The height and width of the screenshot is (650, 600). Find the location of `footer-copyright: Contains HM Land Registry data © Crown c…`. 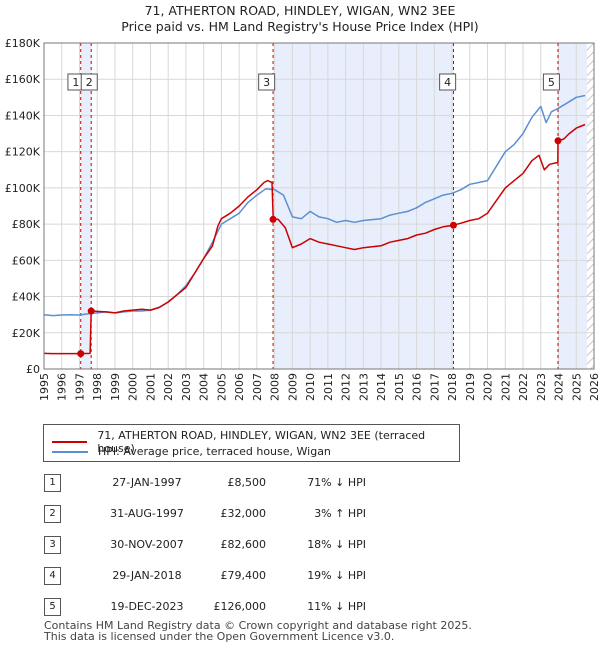

footer-copyright: Contains HM Land Registry data © Crown c… is located at coordinates (258, 625).